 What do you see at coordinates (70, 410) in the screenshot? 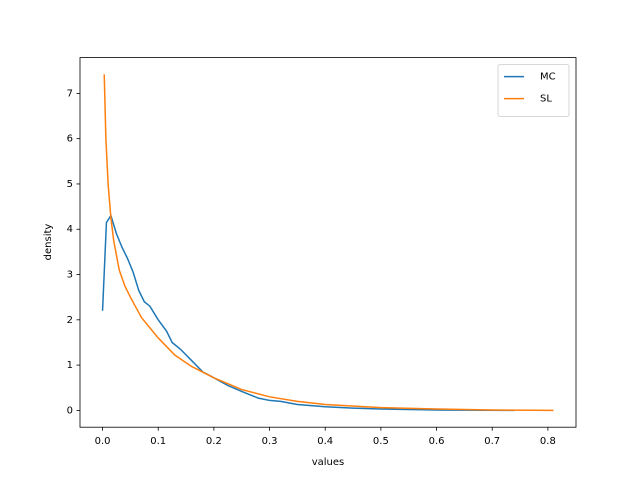
I see `y-tick-label: 0` at bounding box center [70, 410].